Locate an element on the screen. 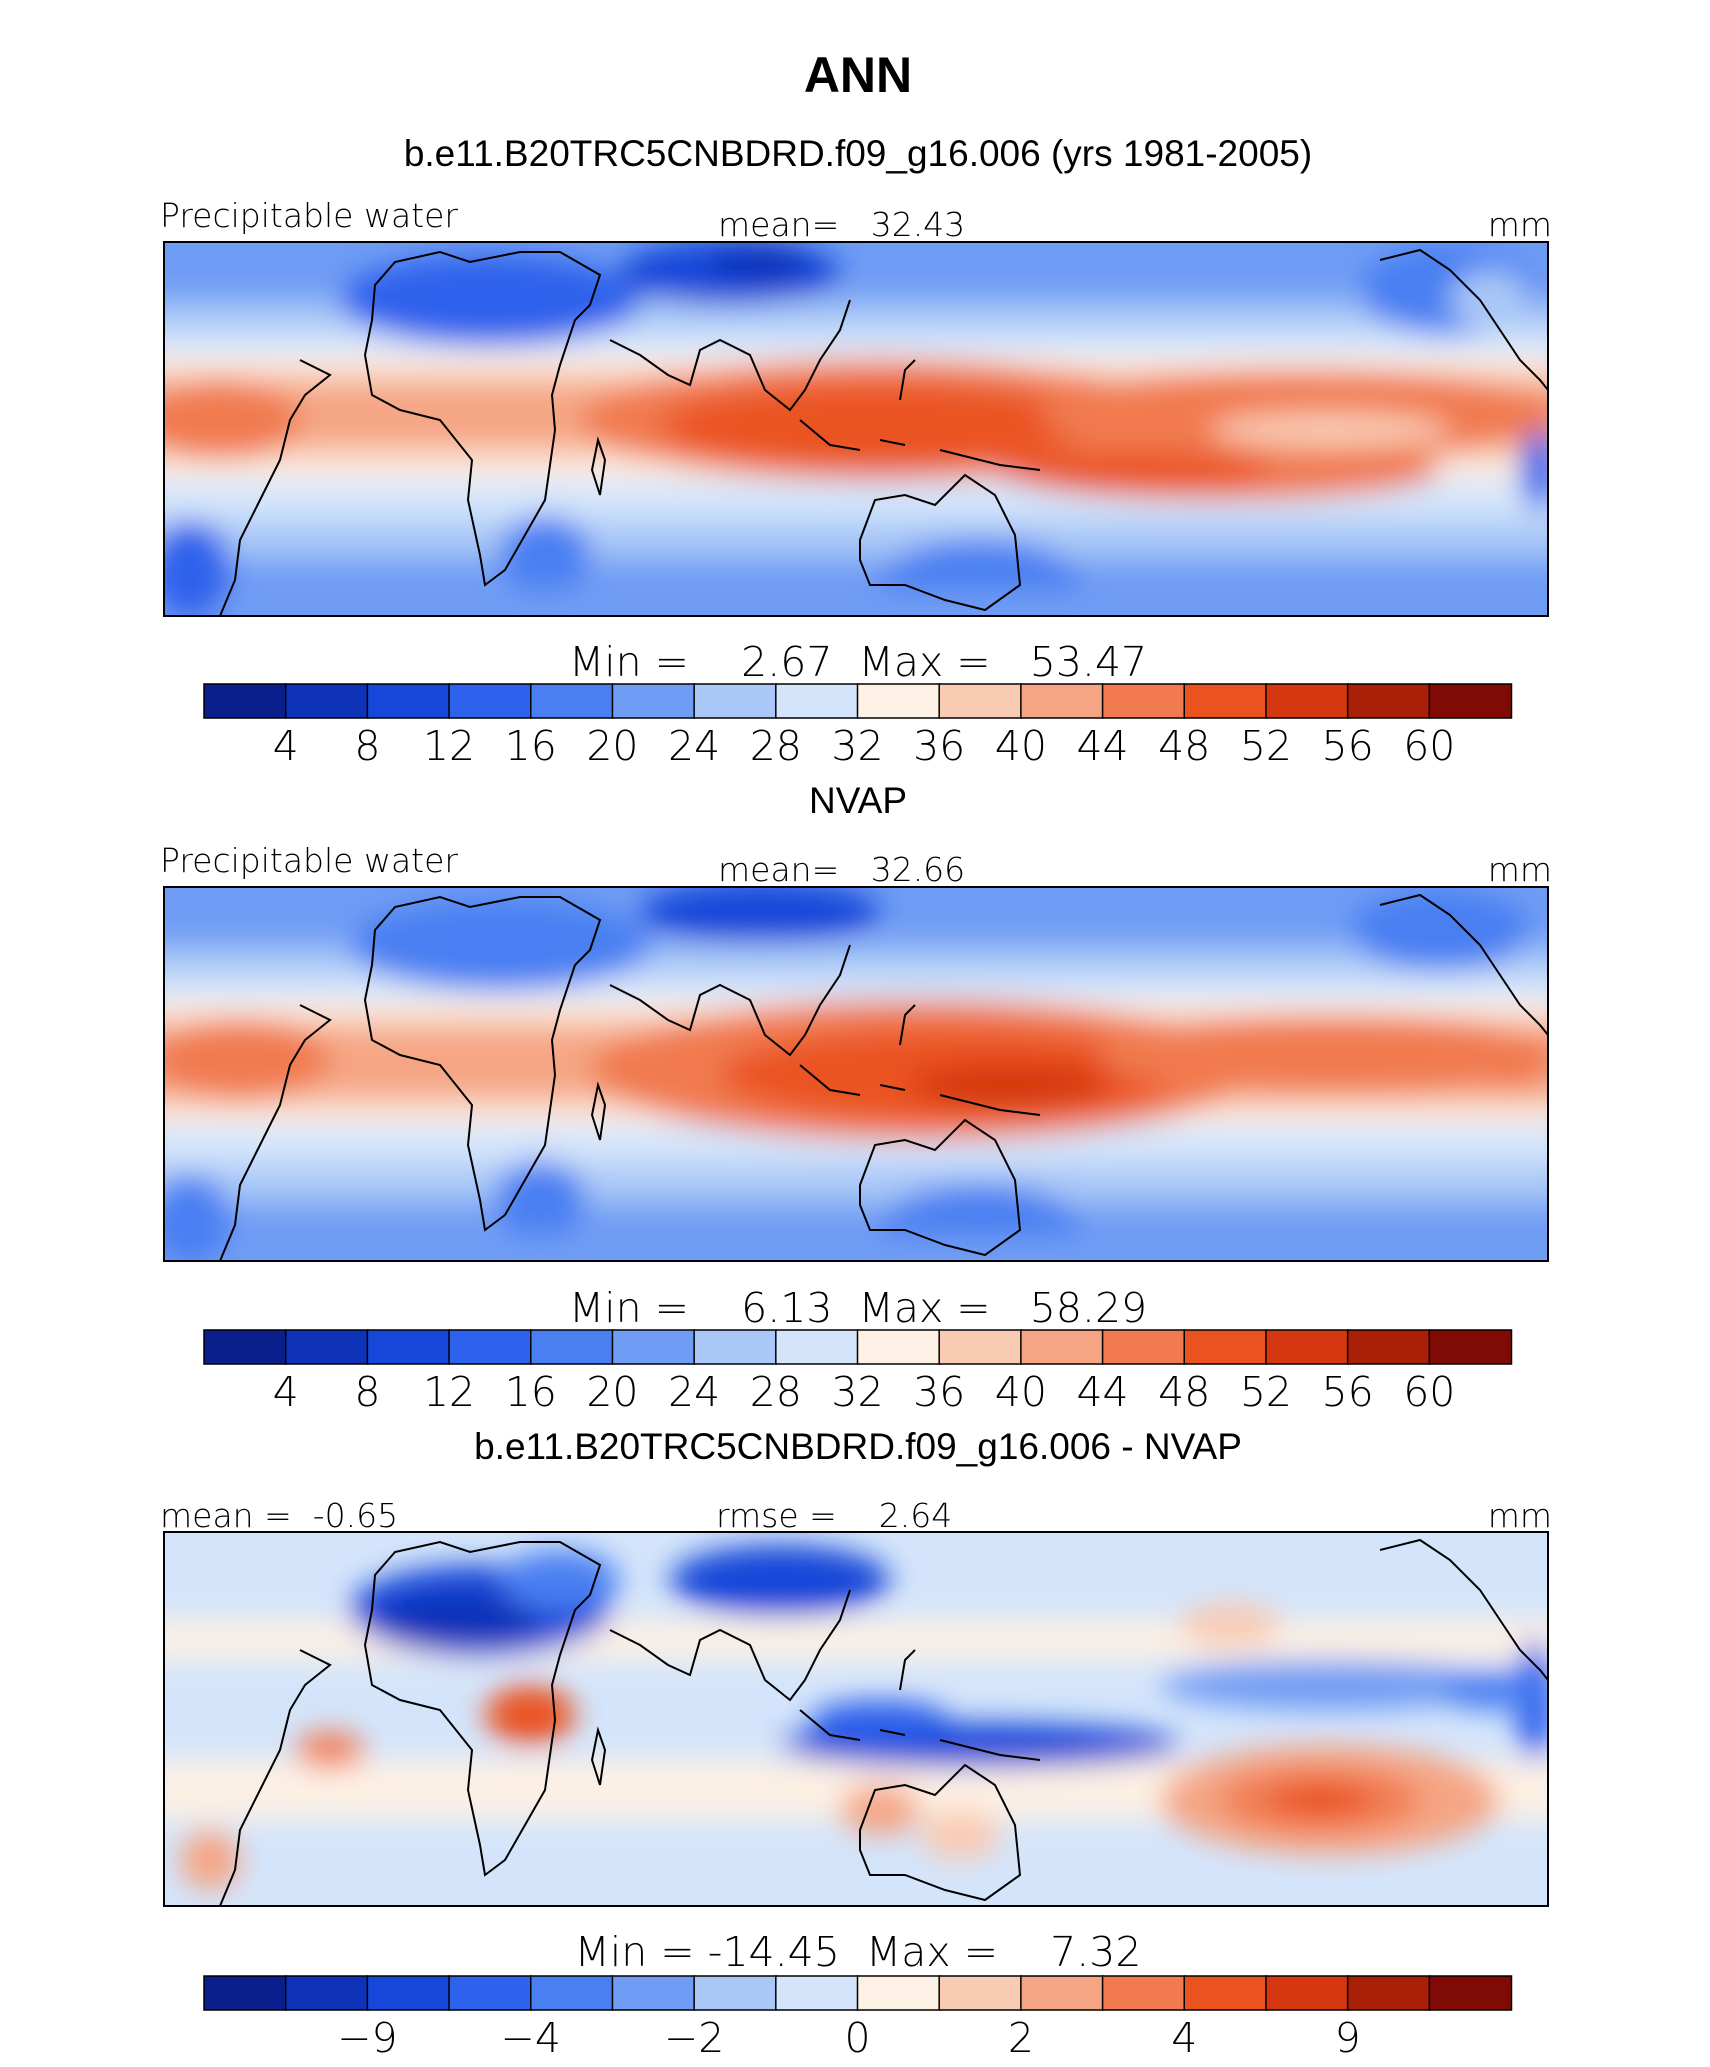 Image resolution: width=1710 pixels, height=2067 pixels. mean-label: mean= 32.43 is located at coordinates (841, 224).